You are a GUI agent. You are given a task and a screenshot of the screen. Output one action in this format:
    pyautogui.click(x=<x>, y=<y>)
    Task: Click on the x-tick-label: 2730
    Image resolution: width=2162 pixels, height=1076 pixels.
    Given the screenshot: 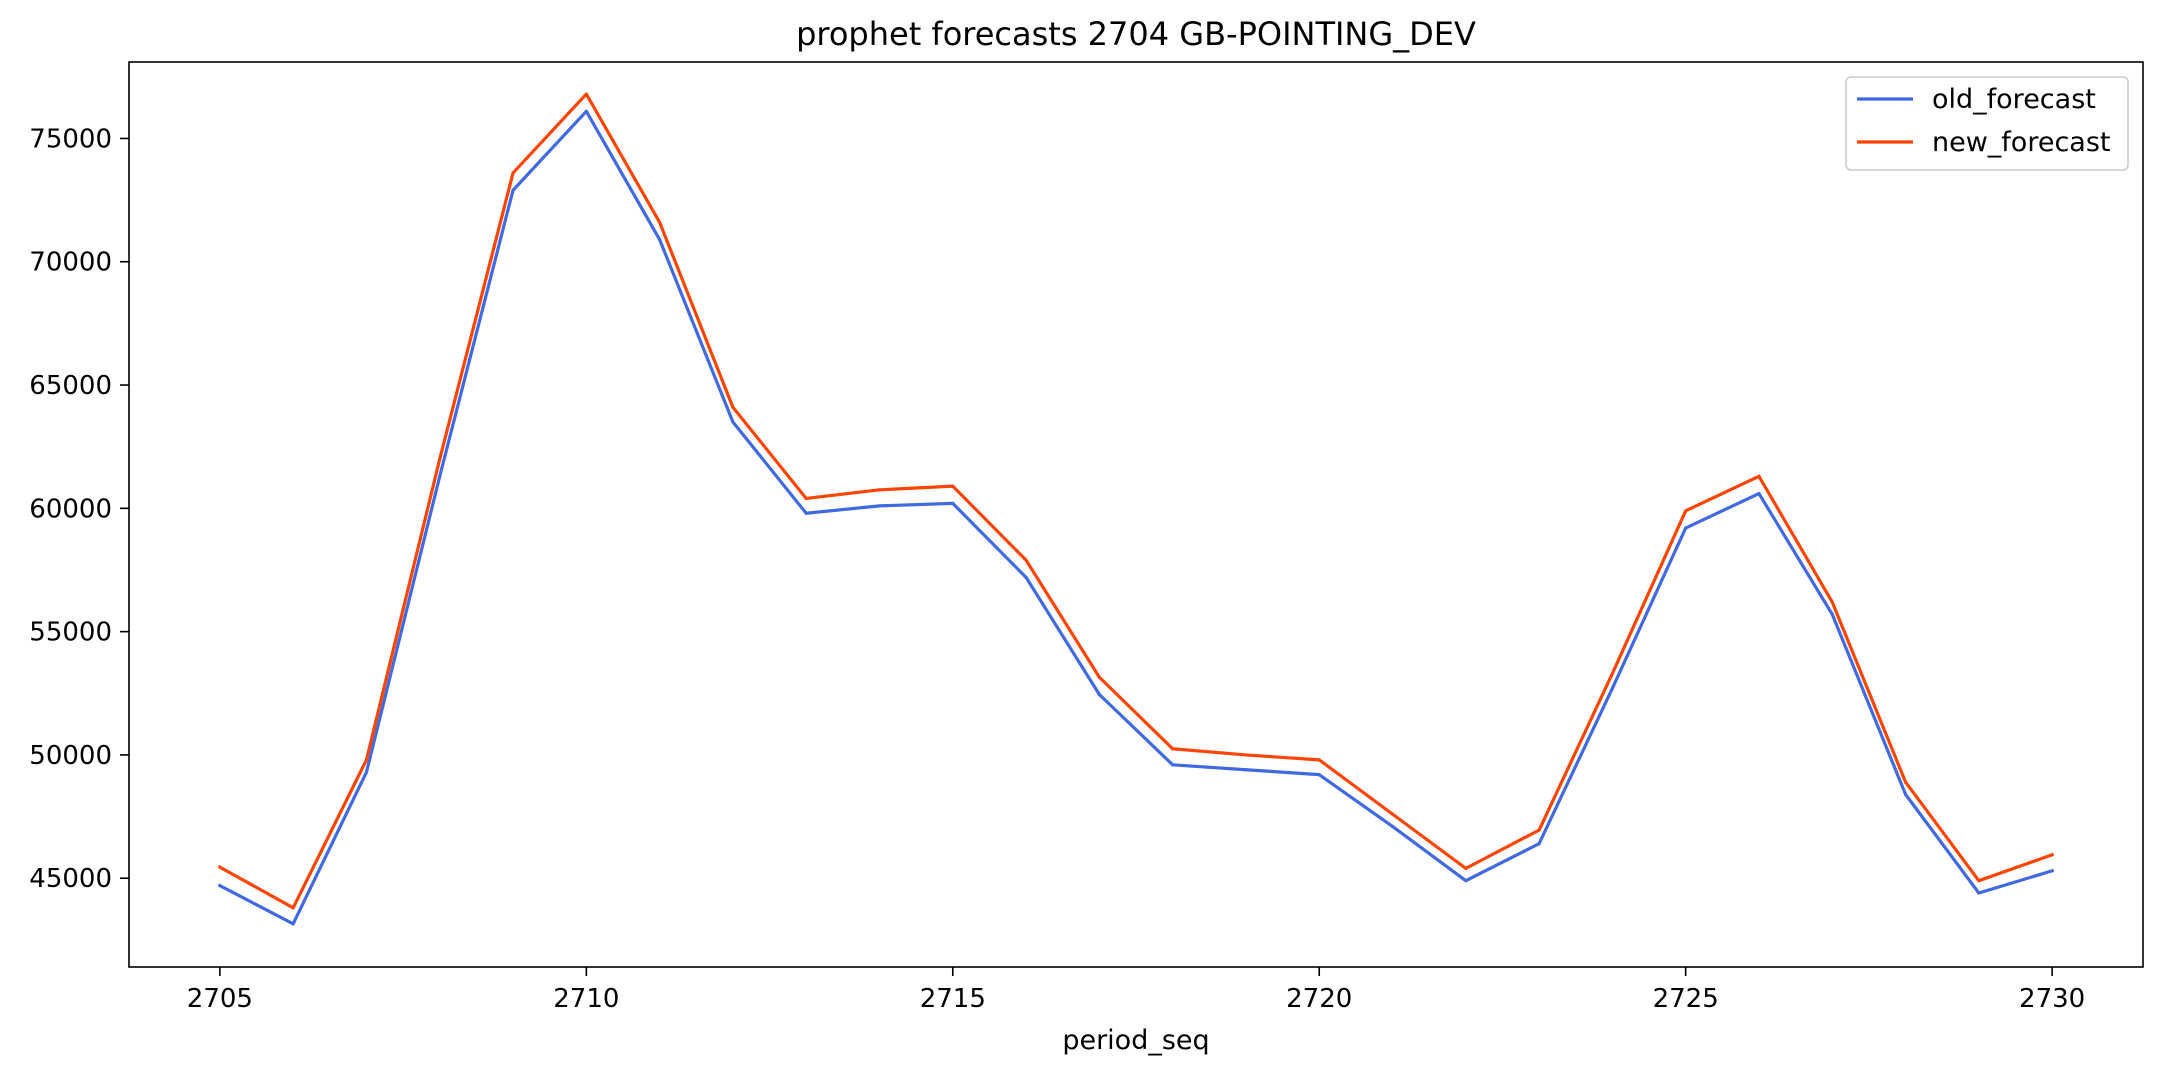 What is the action you would take?
    pyautogui.click(x=2052, y=999)
    